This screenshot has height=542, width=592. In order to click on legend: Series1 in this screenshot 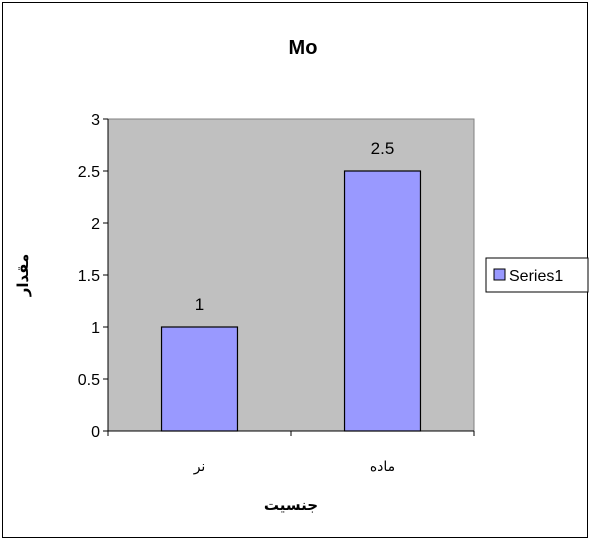, I will do `click(537, 275)`.